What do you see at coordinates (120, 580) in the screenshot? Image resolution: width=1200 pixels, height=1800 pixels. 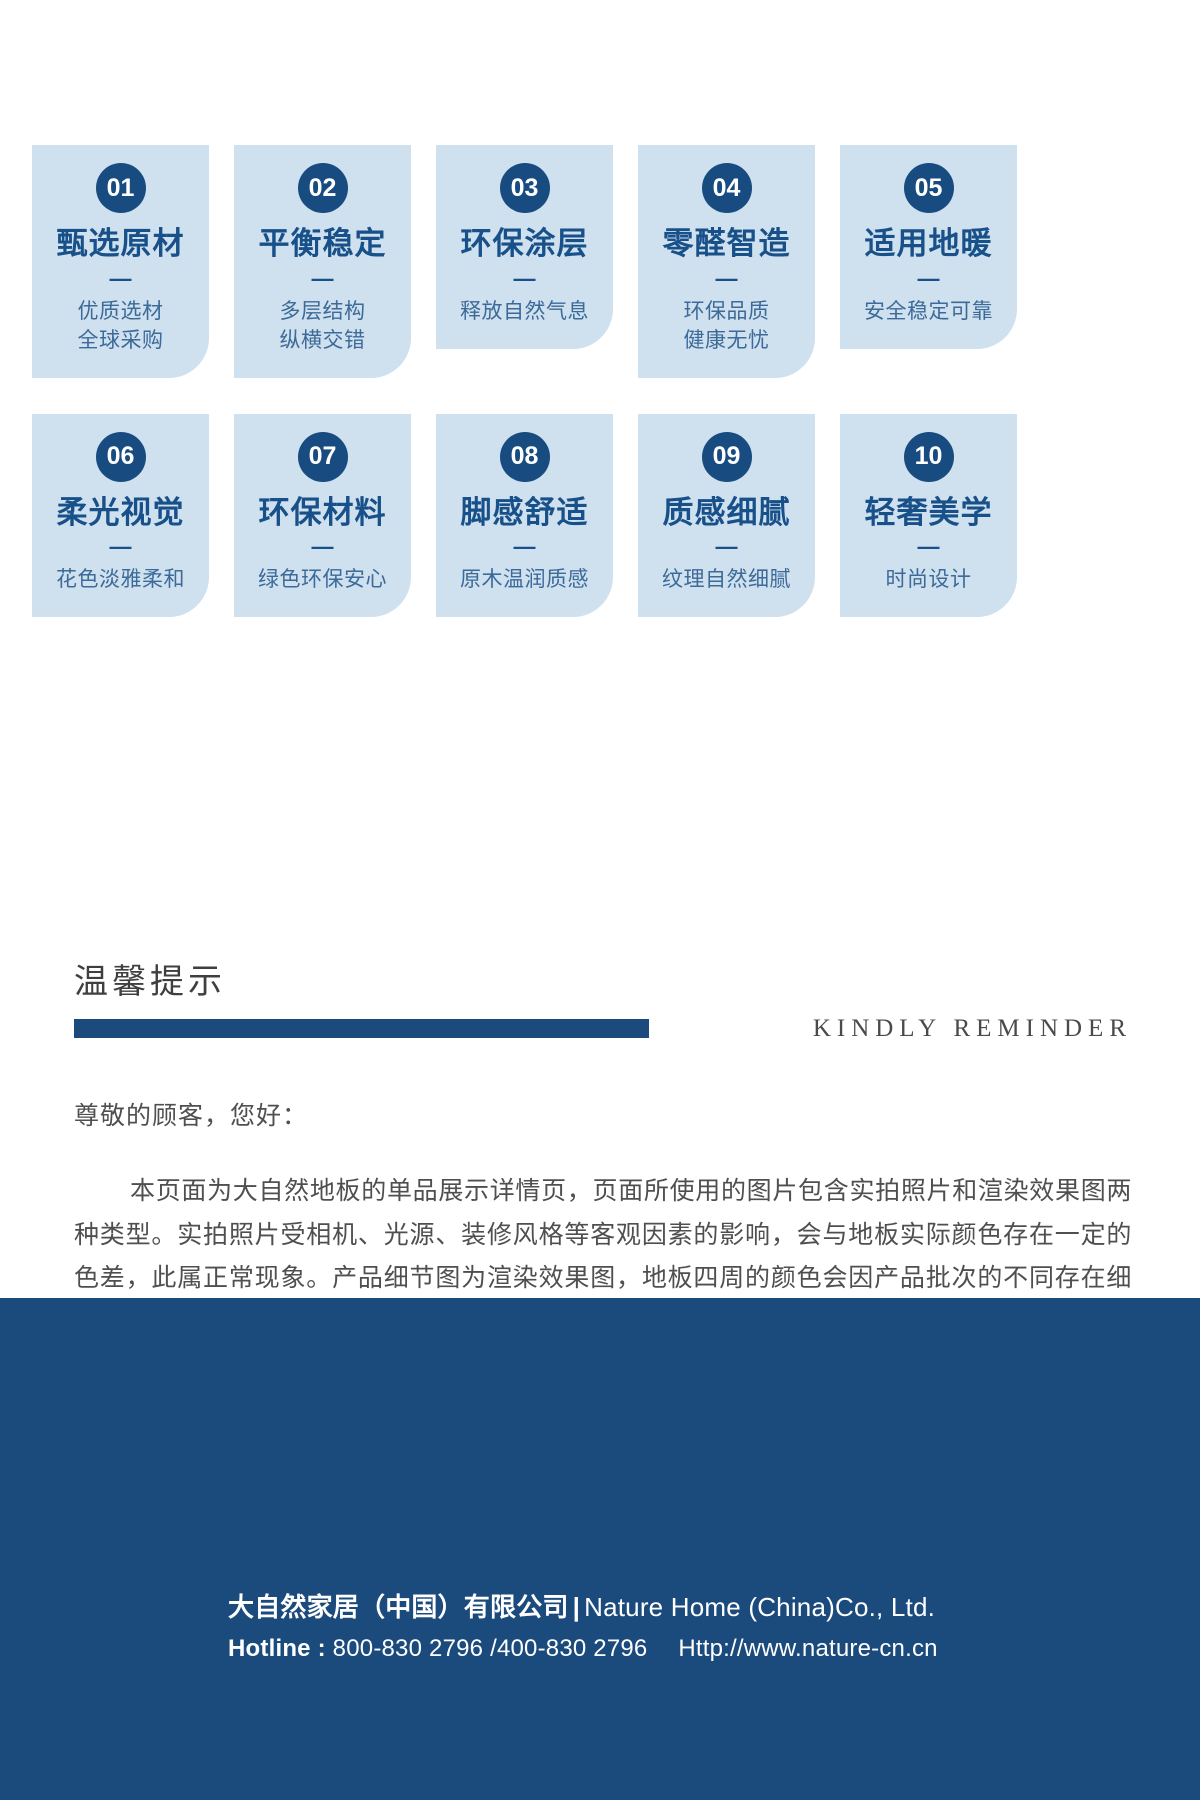 I see `feature-subtitle: 花色淡雅柔和` at bounding box center [120, 580].